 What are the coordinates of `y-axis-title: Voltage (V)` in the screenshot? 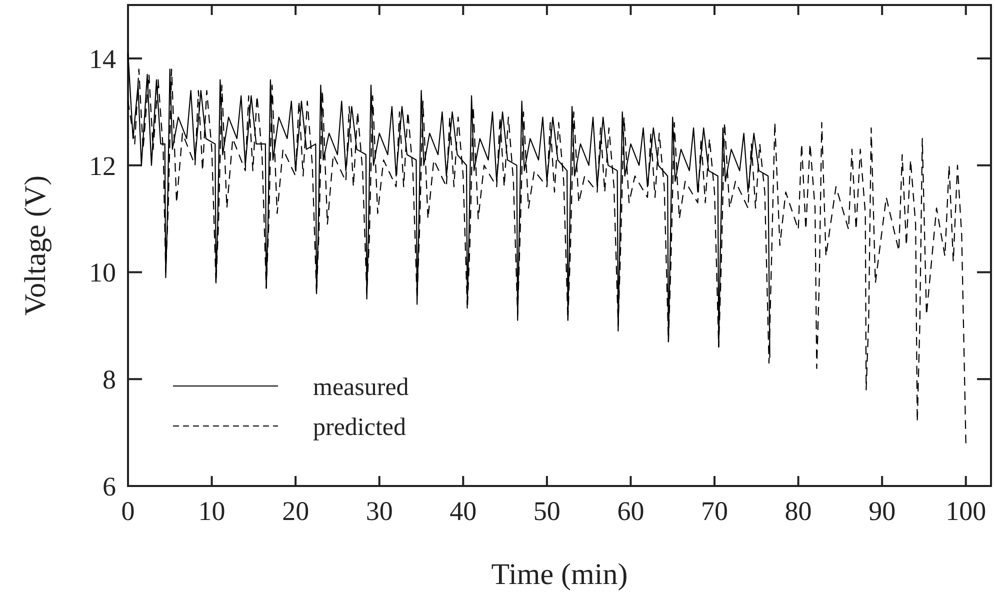 It's located at (35, 245).